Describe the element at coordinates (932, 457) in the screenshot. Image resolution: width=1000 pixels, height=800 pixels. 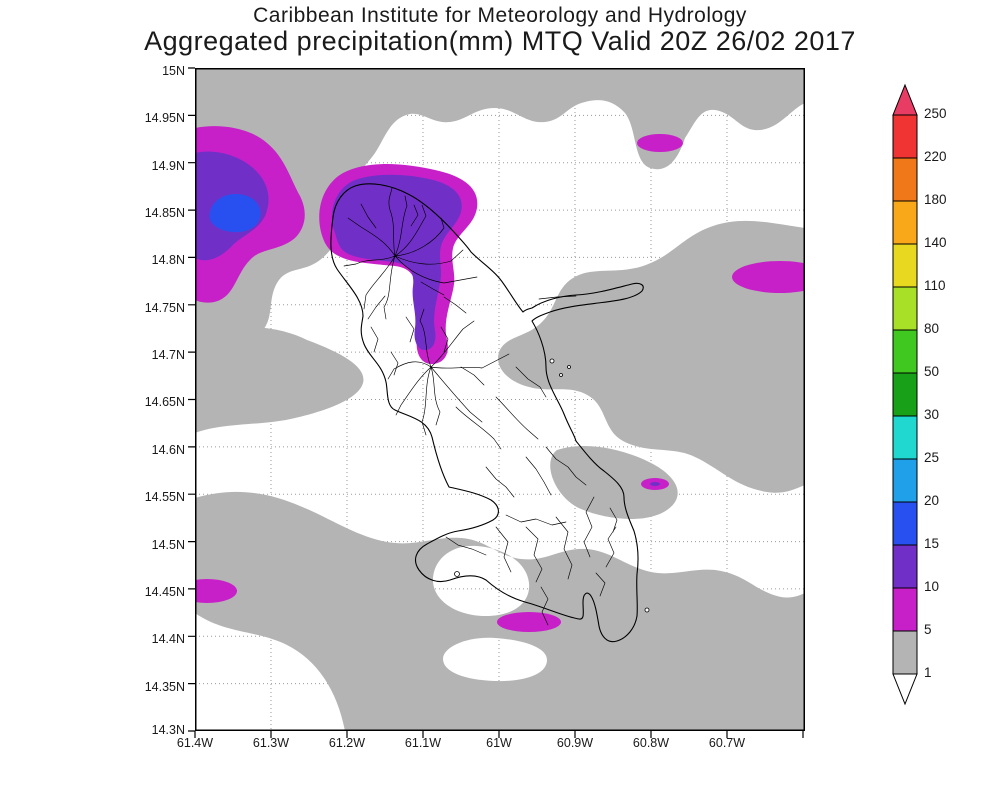
I see `colorbar-label: 25` at that location.